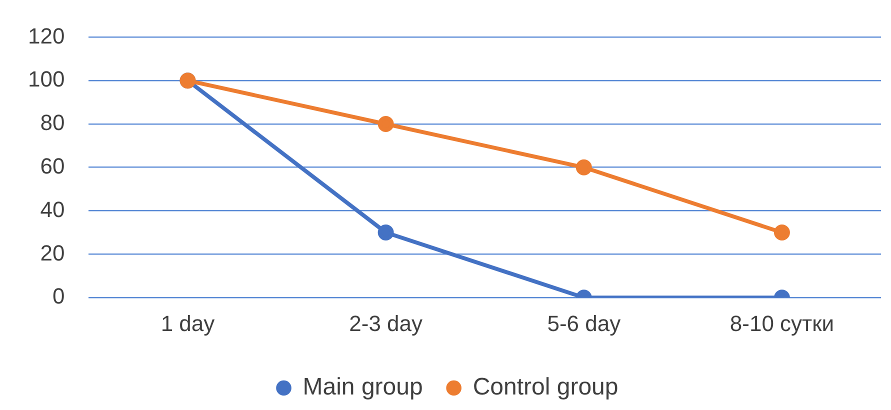 This screenshot has width=891, height=410. I want to click on y-tick-label: 20, so click(52, 253).